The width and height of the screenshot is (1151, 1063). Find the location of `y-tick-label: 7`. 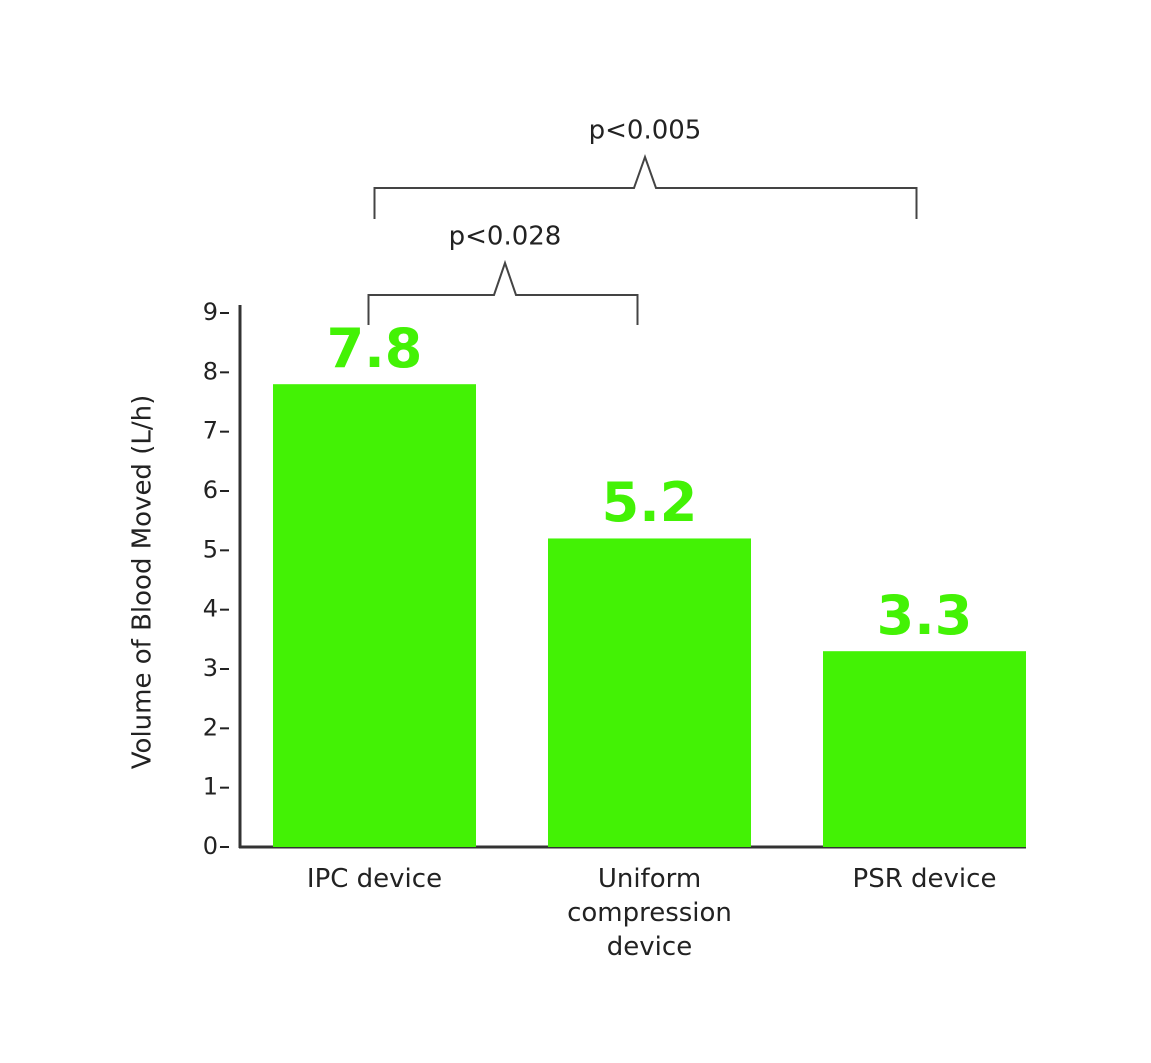

y-tick-label: 7 is located at coordinates (210, 431).